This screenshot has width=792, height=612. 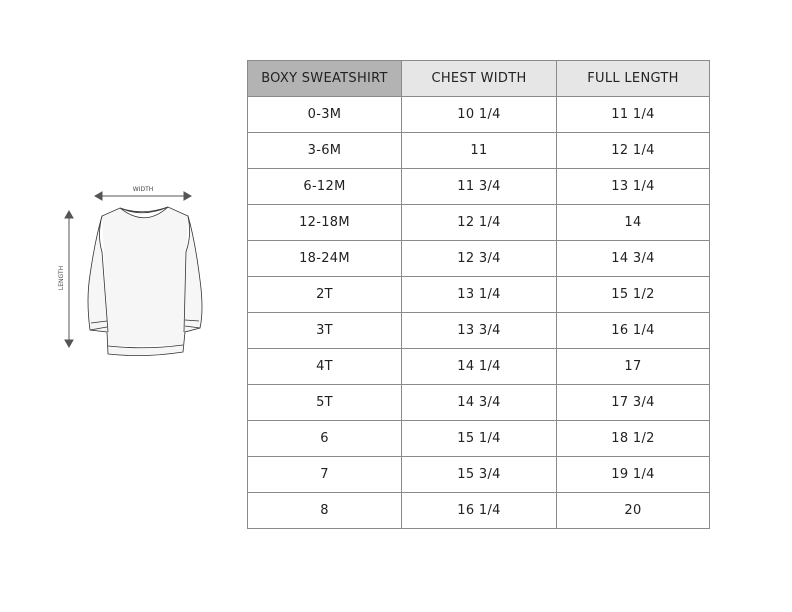 I want to click on size-cell: 5T, so click(x=324, y=402).